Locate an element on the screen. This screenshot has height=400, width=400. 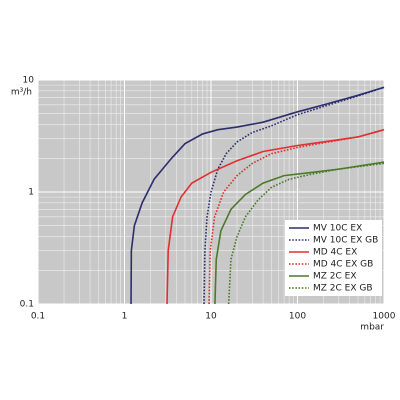
legend-label: MZ 2C EX GB is located at coordinates (343, 289).